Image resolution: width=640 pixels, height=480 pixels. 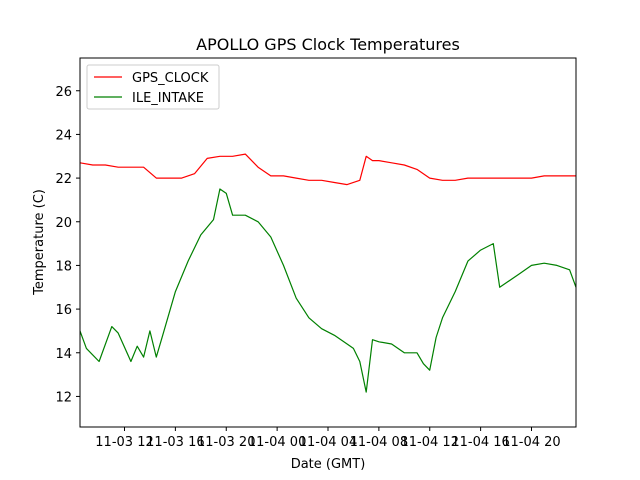 I want to click on x-tick-label: 11-04 00, so click(x=277, y=442).